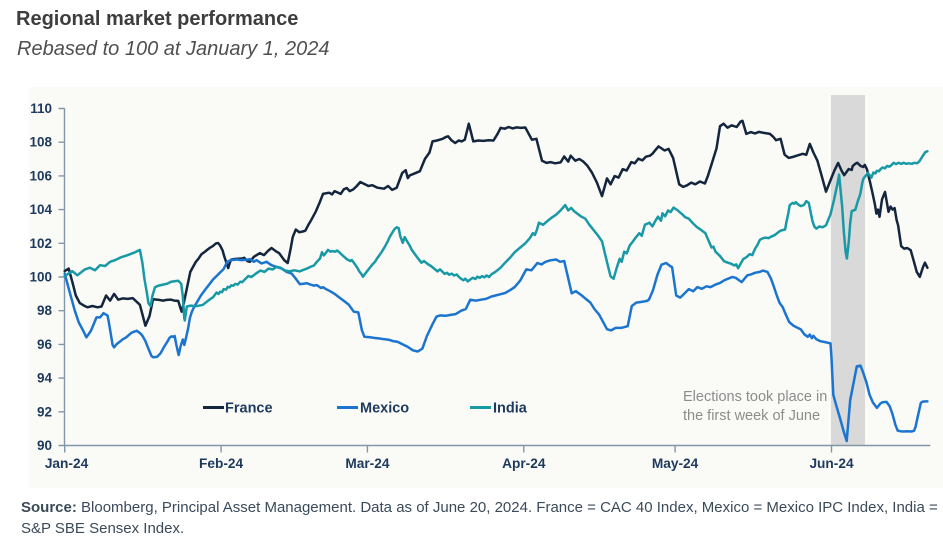  Describe the element at coordinates (40, 209) in the screenshot. I see `svg-text: 104` at that location.